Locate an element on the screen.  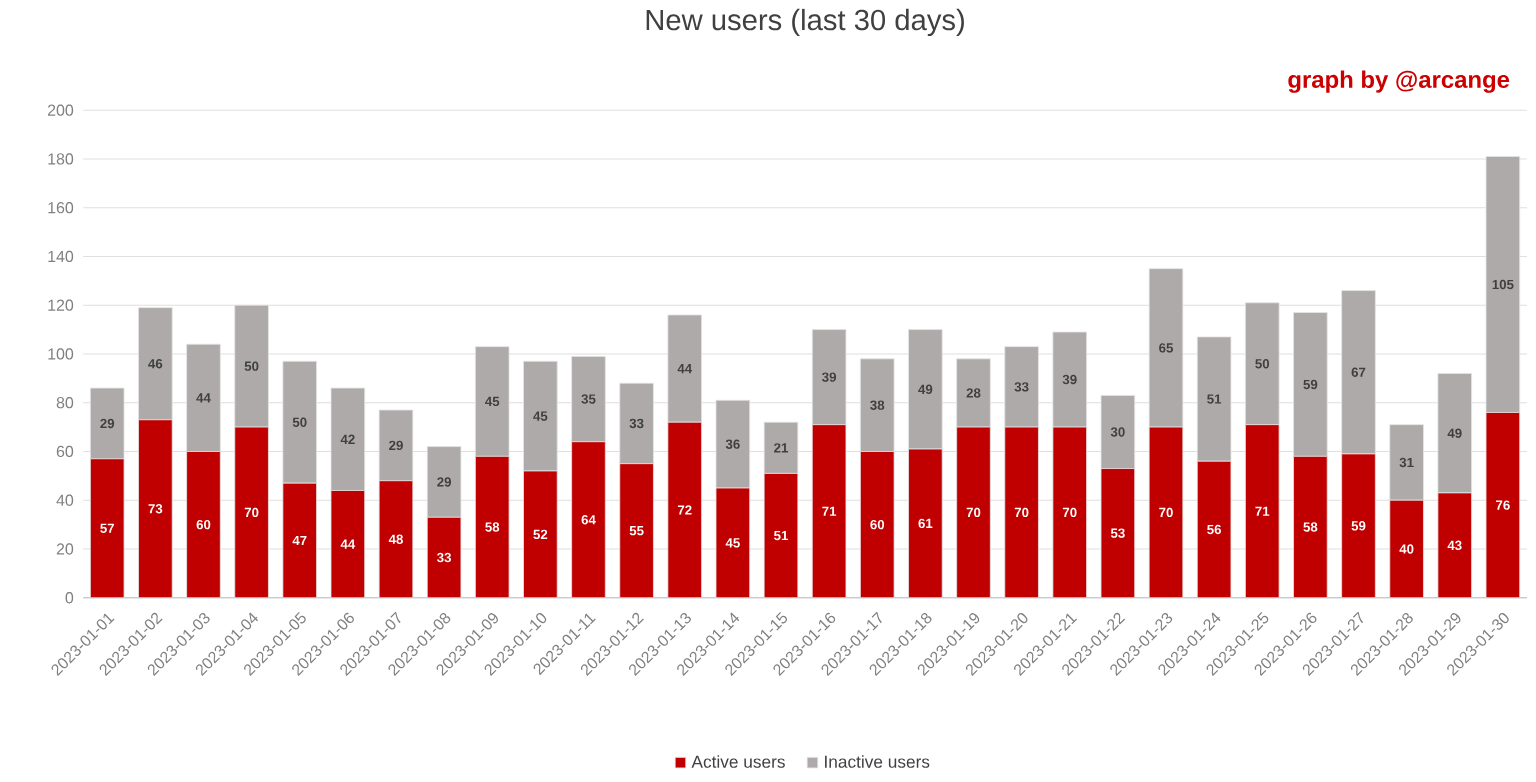
text: graph by @arcange is located at coordinates (1399, 81).